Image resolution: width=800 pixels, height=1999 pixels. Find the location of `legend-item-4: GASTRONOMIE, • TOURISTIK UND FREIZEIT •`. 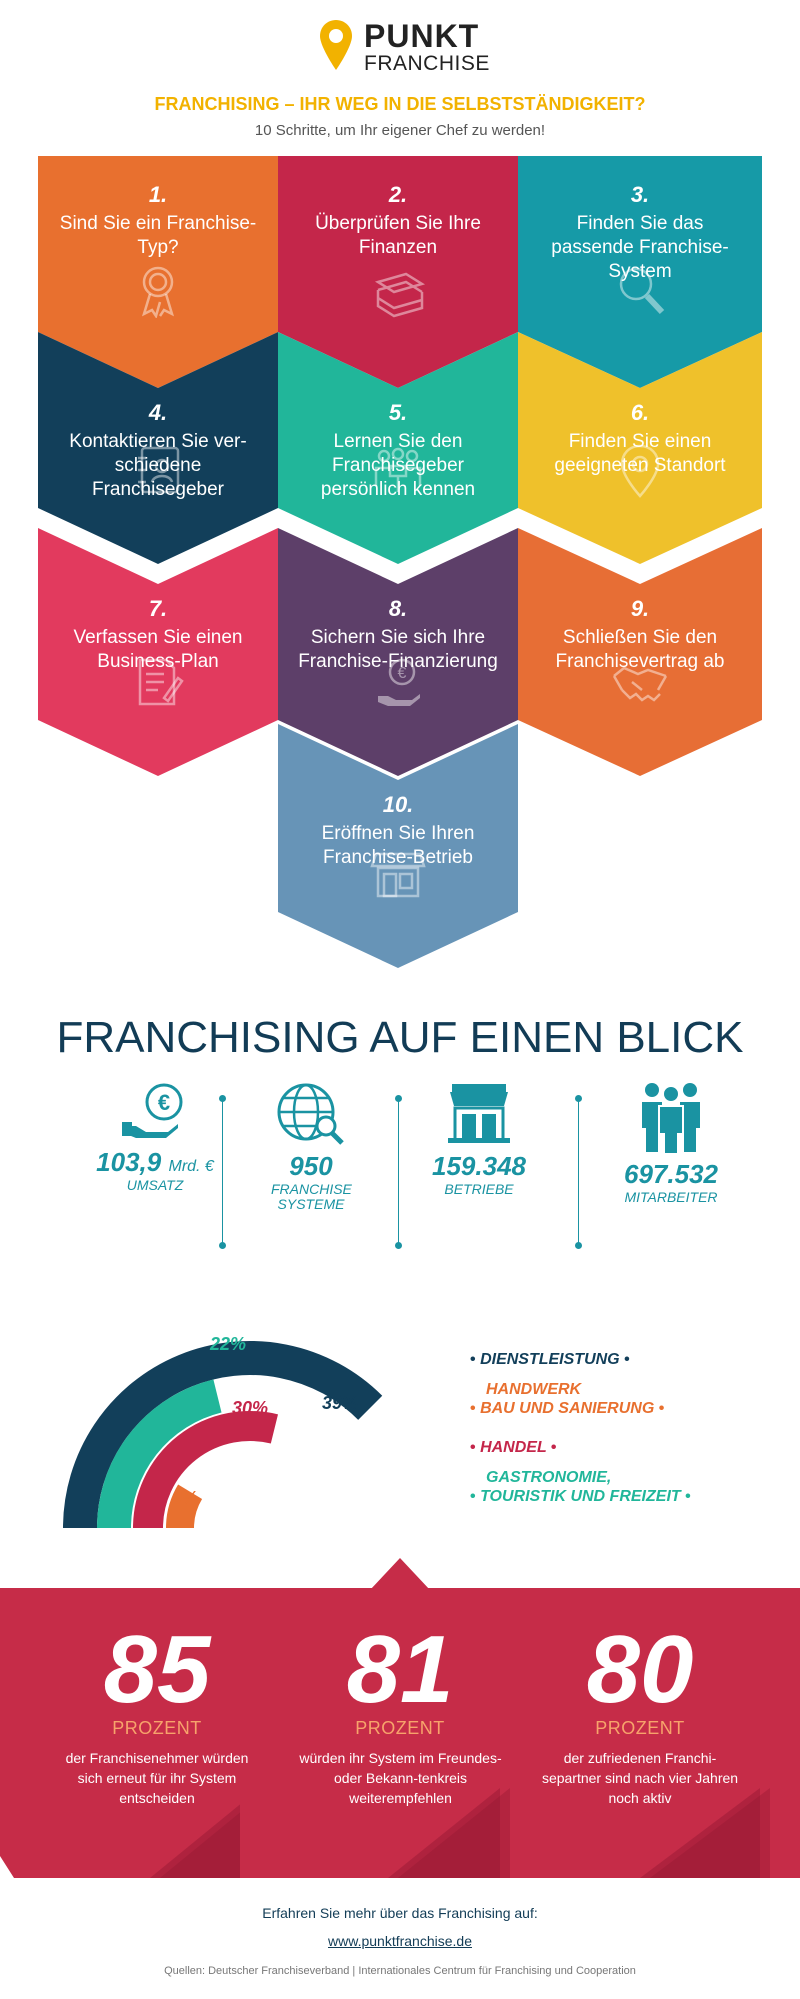

legend-item-4: GASTRONOMIE, • TOURISTIK UND FREIZEIT • is located at coordinates (580, 1487).